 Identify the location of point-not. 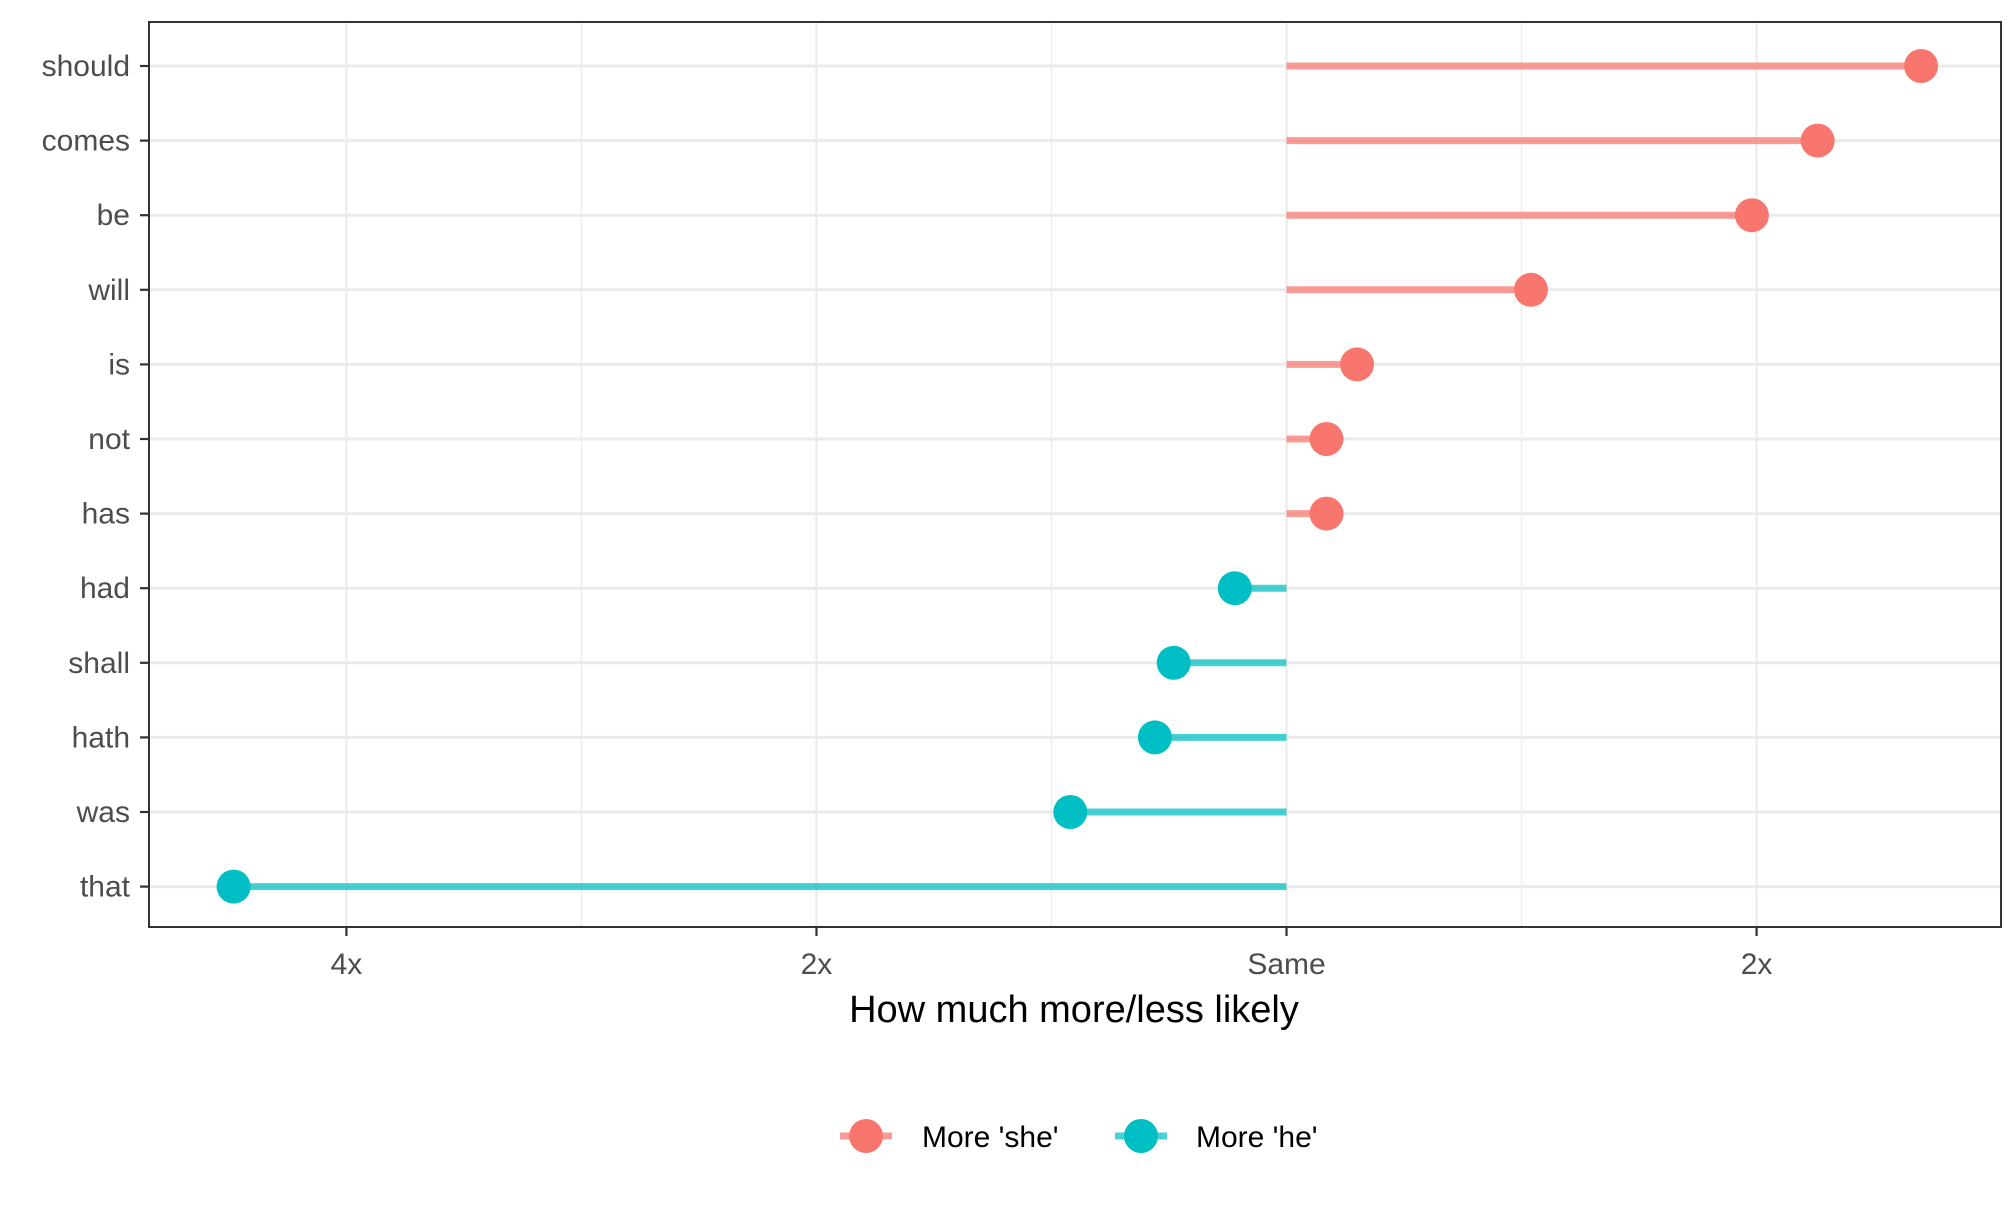
(1326, 439).